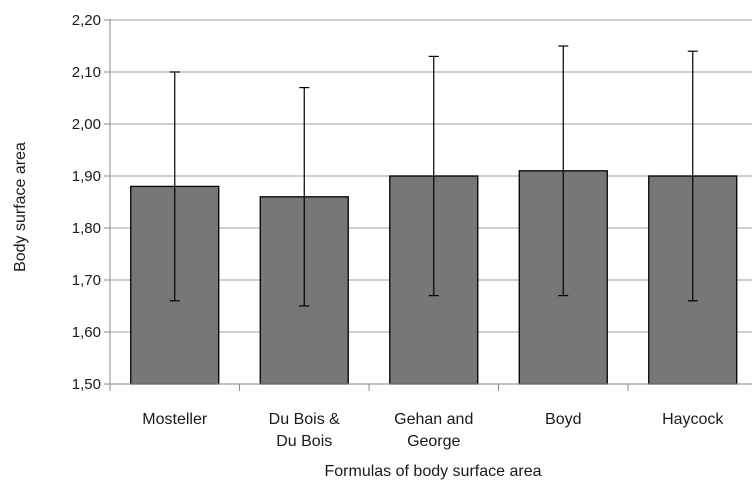  What do you see at coordinates (86, 280) in the screenshot?
I see `y-tick-label: 1,70` at bounding box center [86, 280].